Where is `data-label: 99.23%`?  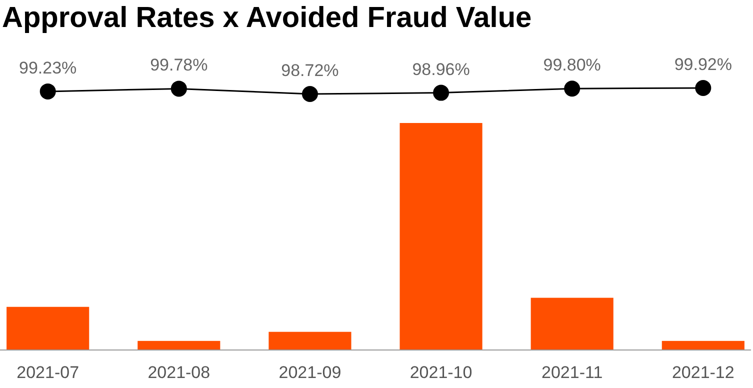
data-label: 99.23% is located at coordinates (48, 68).